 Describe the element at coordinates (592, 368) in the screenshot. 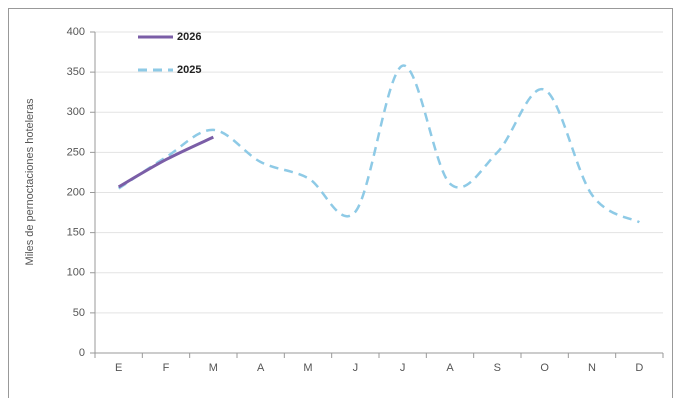

I see `x-tick-label: N` at that location.